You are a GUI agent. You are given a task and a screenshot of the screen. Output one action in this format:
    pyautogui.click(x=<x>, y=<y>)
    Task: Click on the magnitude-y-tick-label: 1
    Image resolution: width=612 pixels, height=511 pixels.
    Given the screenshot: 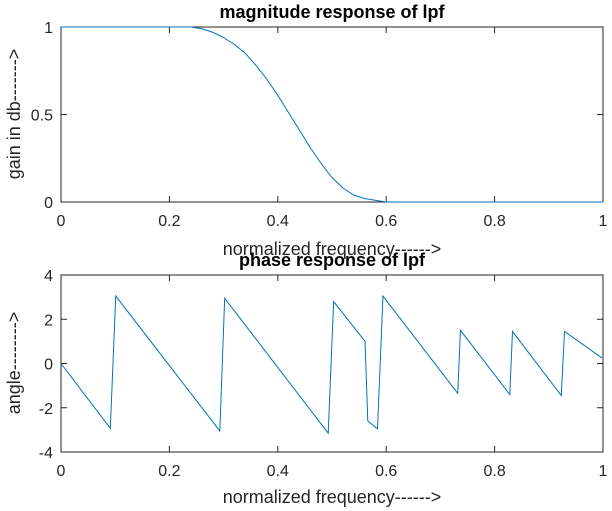 What is the action you would take?
    pyautogui.click(x=48, y=28)
    